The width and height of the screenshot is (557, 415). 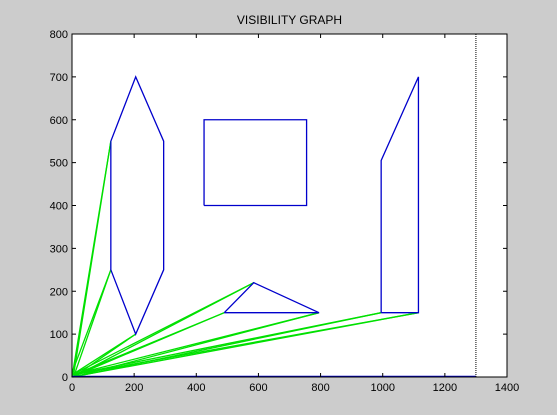 I want to click on obstacle-hexagon, so click(x=137, y=205).